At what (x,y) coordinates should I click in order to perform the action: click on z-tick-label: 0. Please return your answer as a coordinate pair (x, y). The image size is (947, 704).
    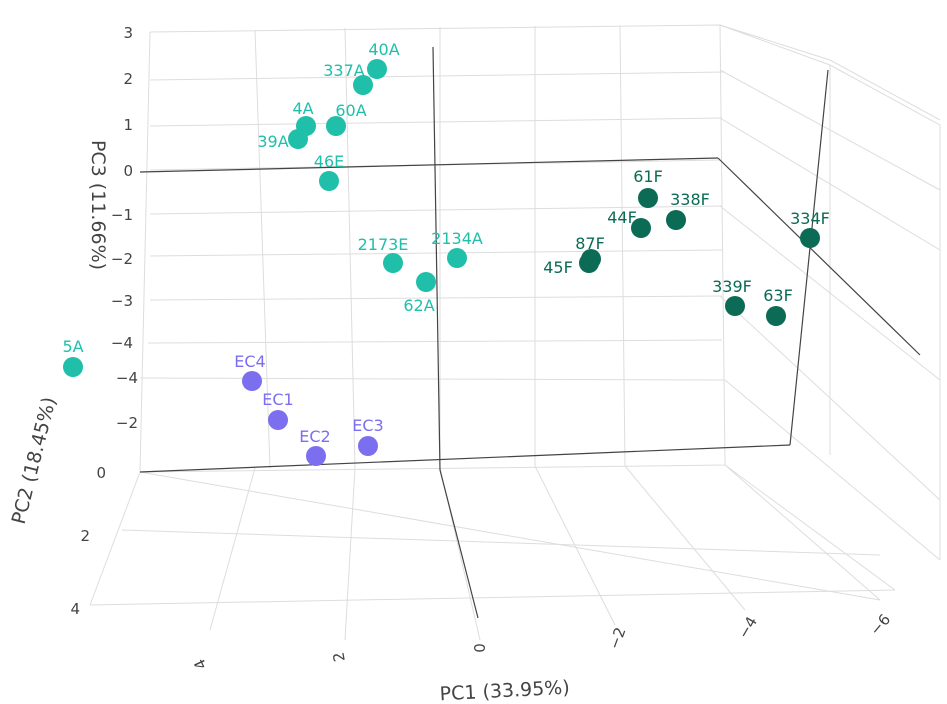
    Looking at the image, I should click on (128, 171).